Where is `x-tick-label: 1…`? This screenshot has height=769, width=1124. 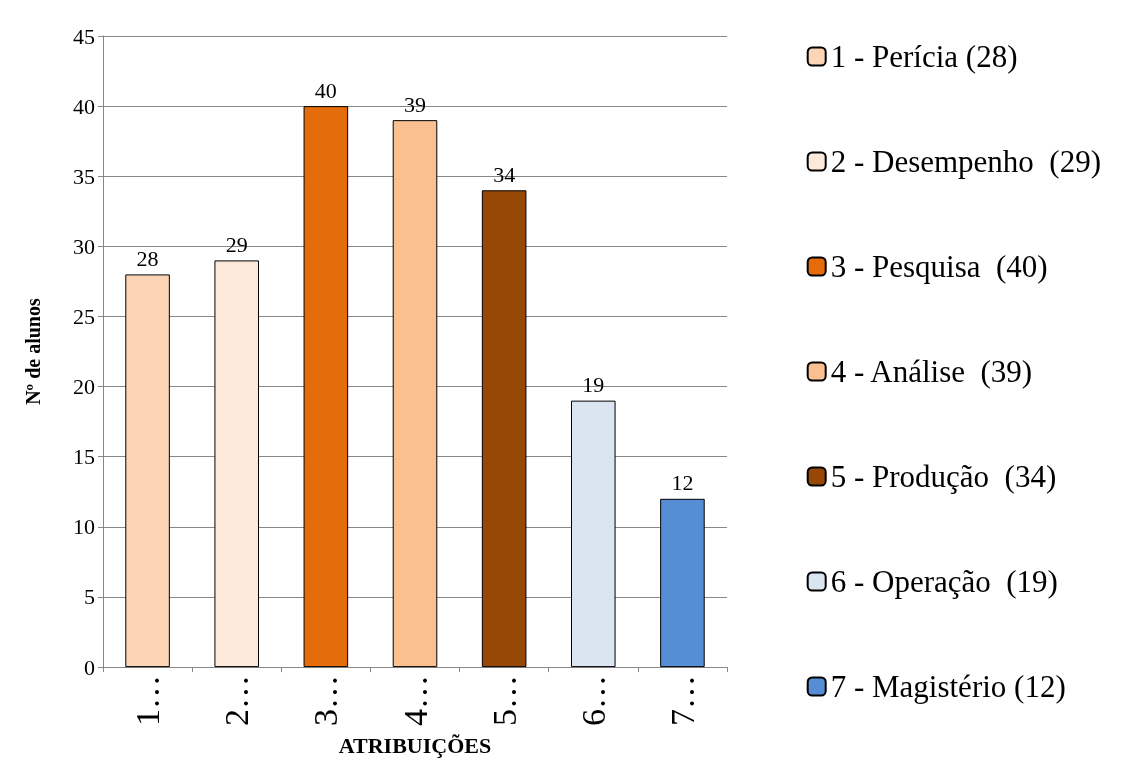
x-tick-label: 1… is located at coordinates (148, 701).